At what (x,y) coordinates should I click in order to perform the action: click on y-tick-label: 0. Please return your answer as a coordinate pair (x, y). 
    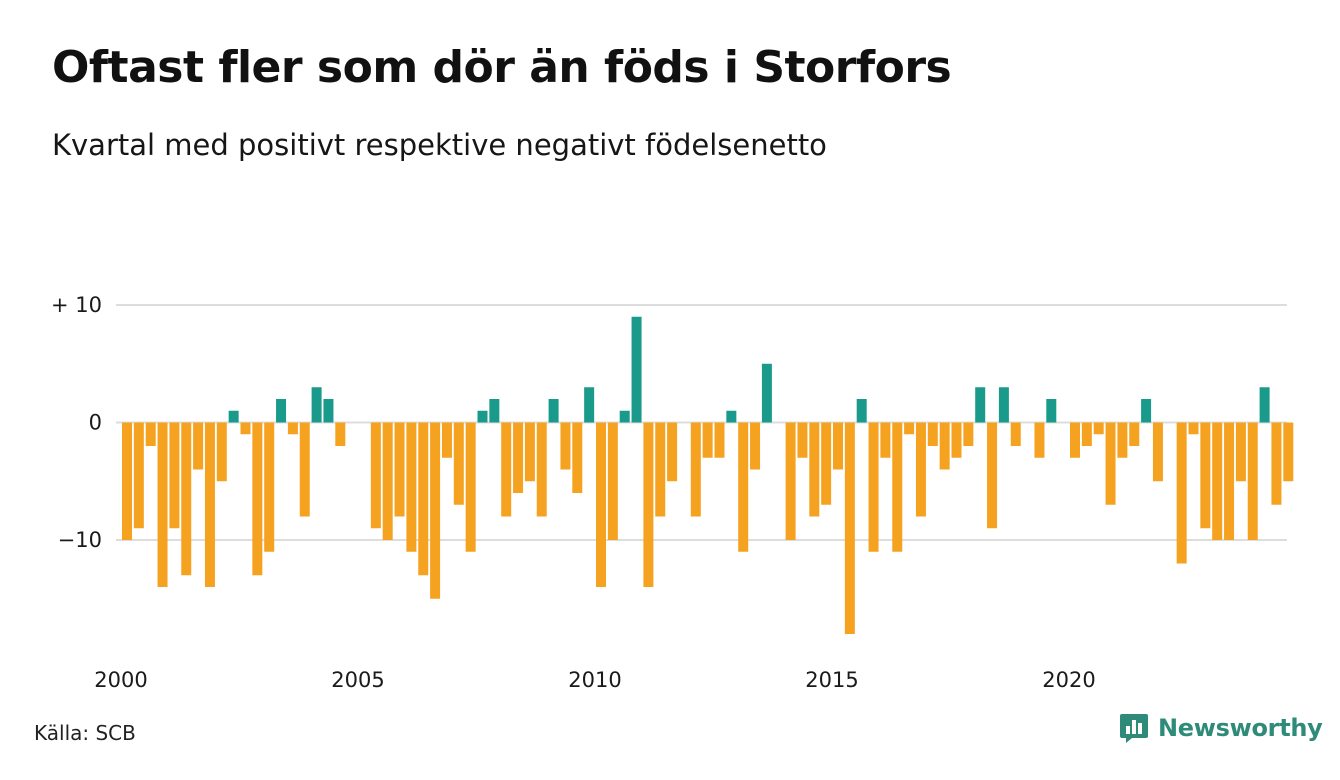
    Looking at the image, I should click on (95, 423).